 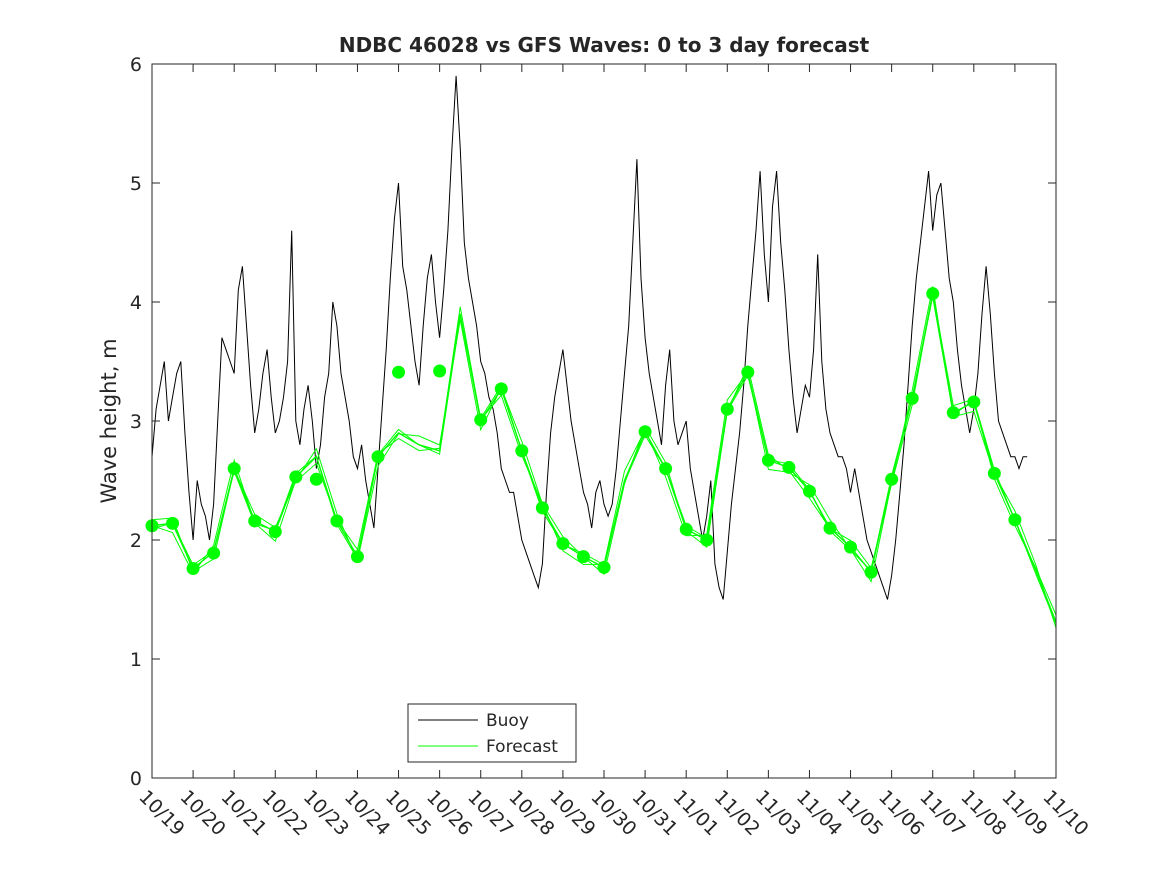 I want to click on y-tick-label: 1, so click(x=136, y=660).